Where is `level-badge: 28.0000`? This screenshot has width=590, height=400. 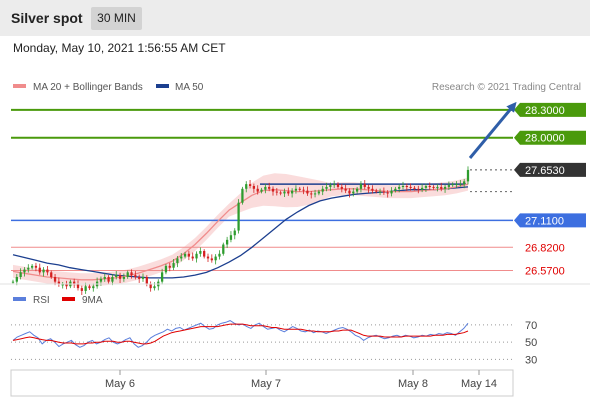 level-badge: 28.0000 is located at coordinates (550, 137).